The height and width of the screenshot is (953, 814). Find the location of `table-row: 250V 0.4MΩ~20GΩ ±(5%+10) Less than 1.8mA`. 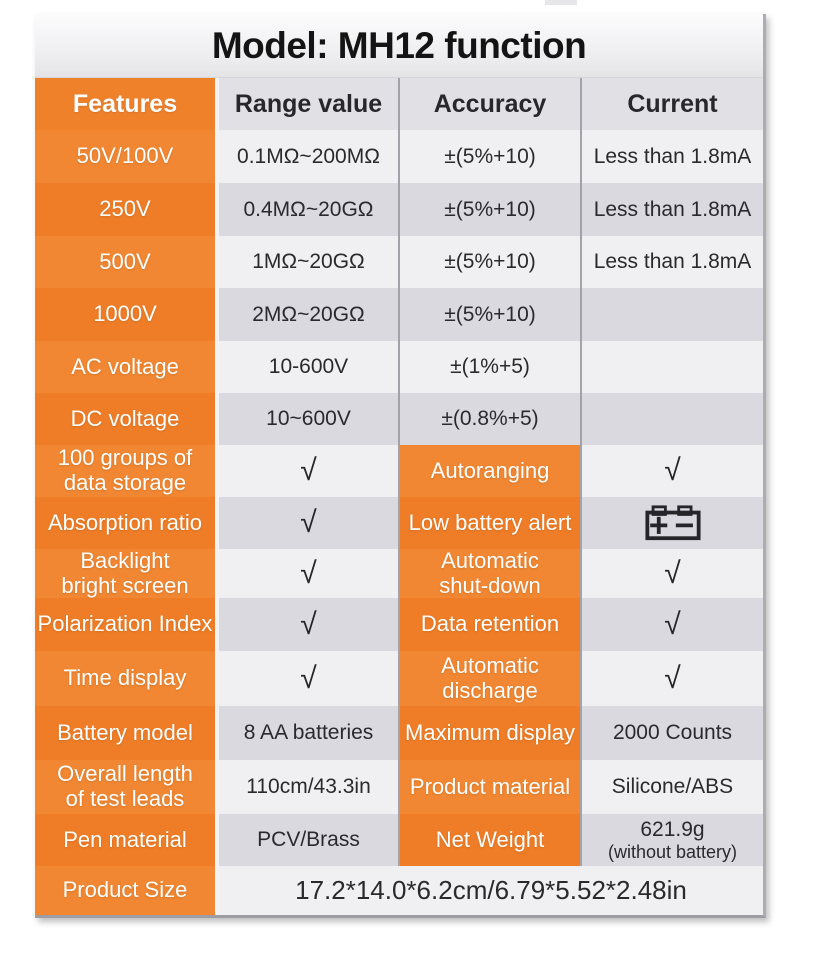

table-row: 250V 0.4MΩ~20GΩ ±(5%+10) Less than 1.8mA is located at coordinates (399, 209).